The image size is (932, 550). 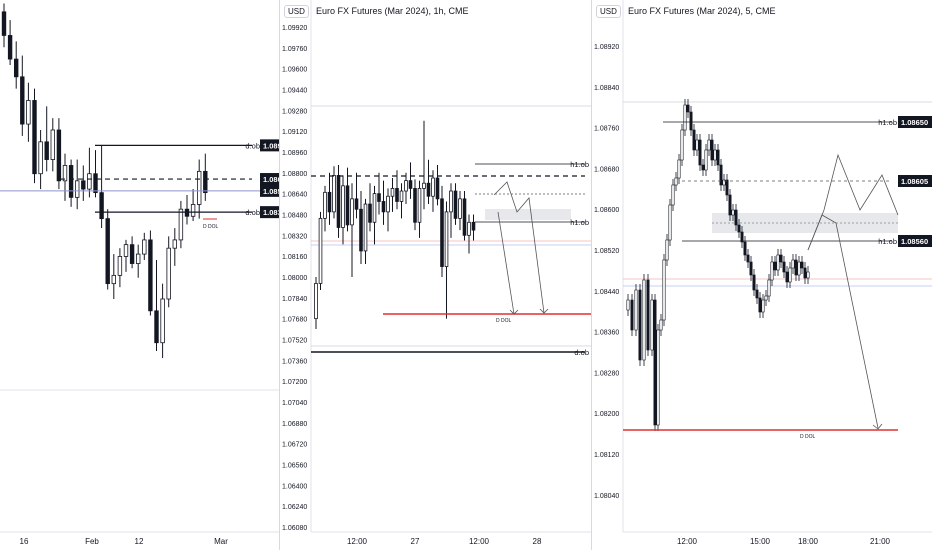 I want to click on y-axis-tick: 1.08520, so click(x=606, y=251).